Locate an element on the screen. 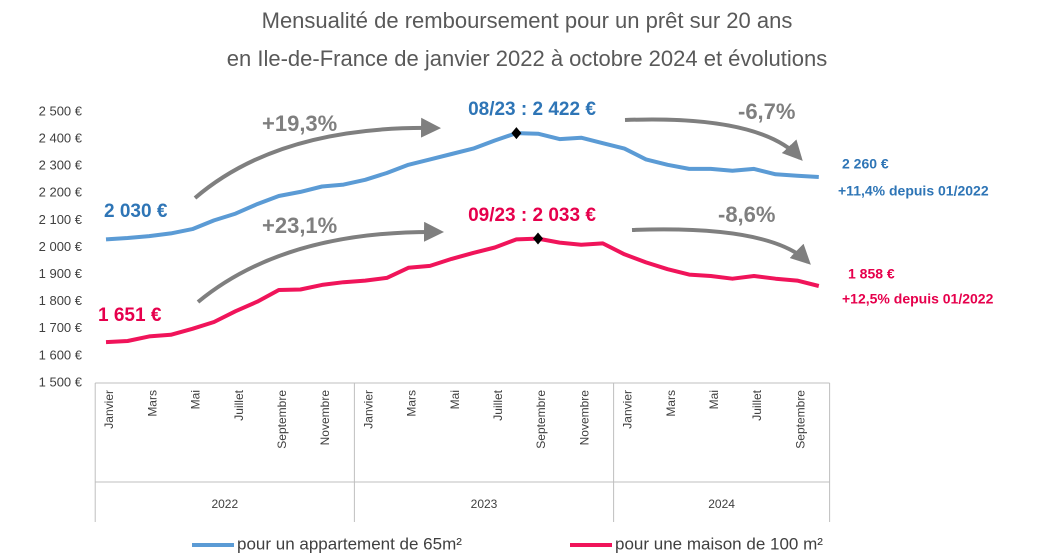 This screenshot has width=1055, height=558. annotation: -8,6% is located at coordinates (746, 214).